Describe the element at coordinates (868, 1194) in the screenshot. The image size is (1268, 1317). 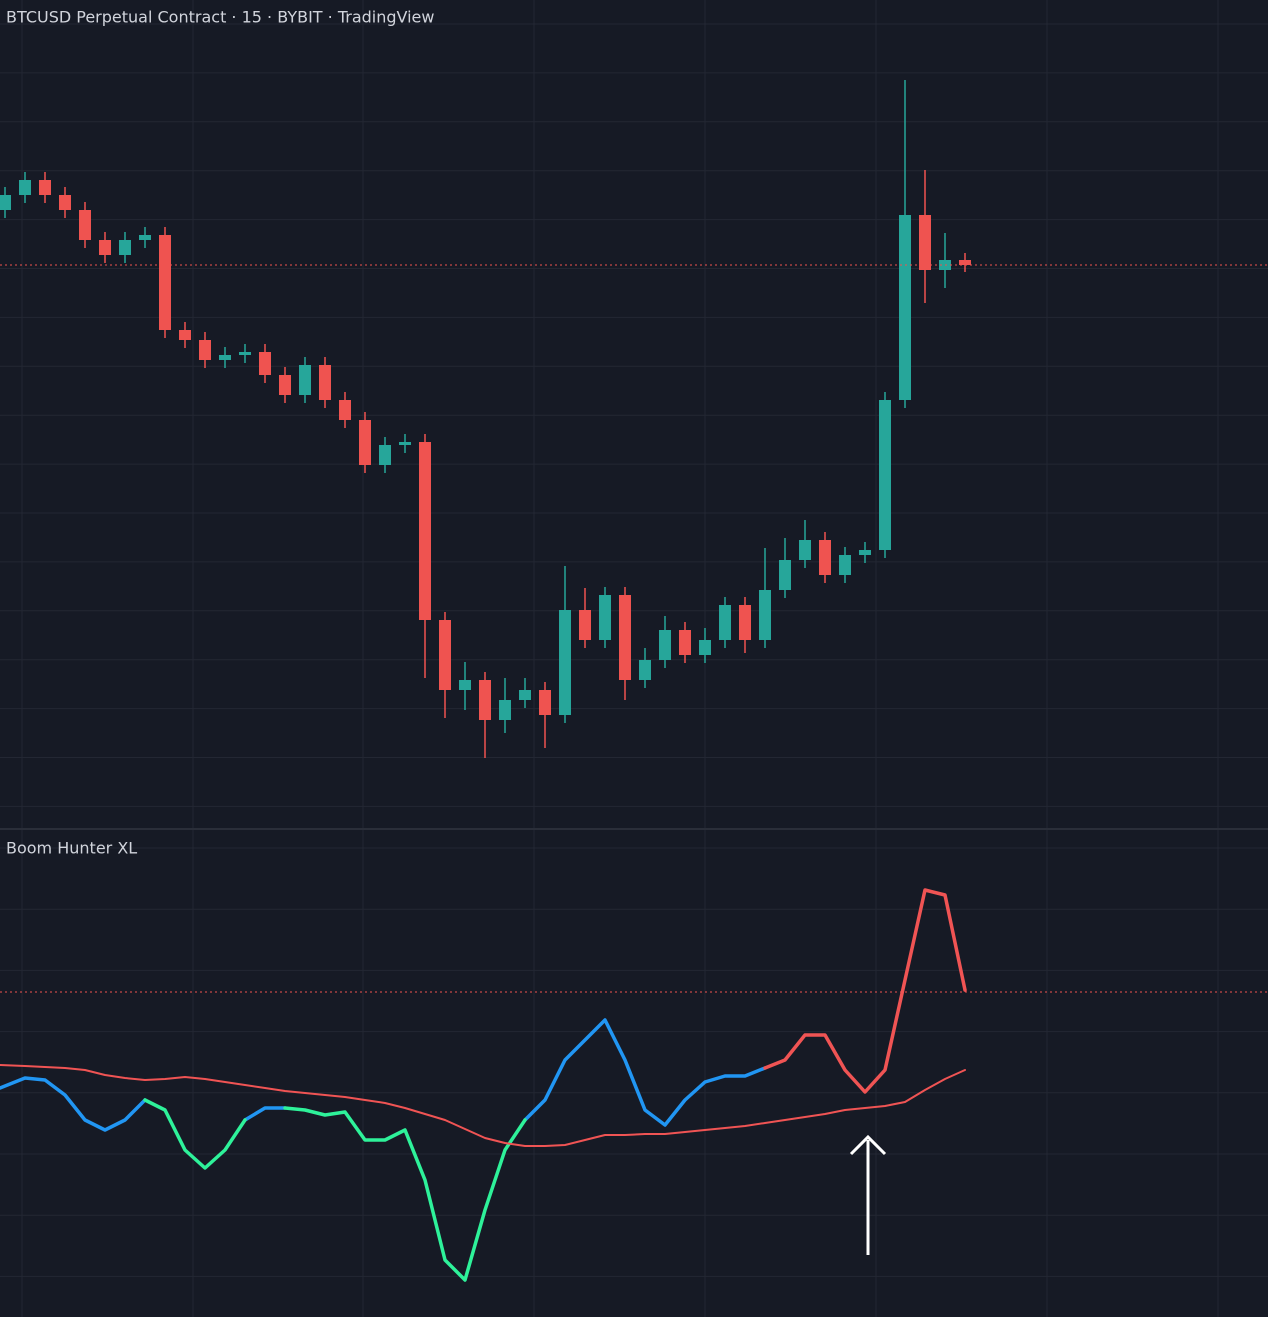
I see `annotation-arrow` at that location.